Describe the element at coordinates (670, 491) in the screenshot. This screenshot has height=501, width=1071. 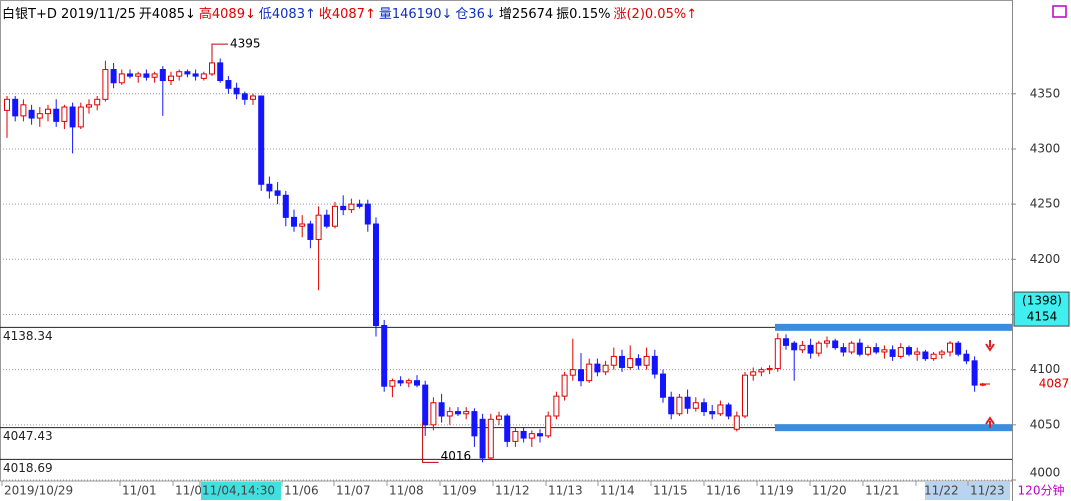
I see `x-tick-label: 11/15` at that location.